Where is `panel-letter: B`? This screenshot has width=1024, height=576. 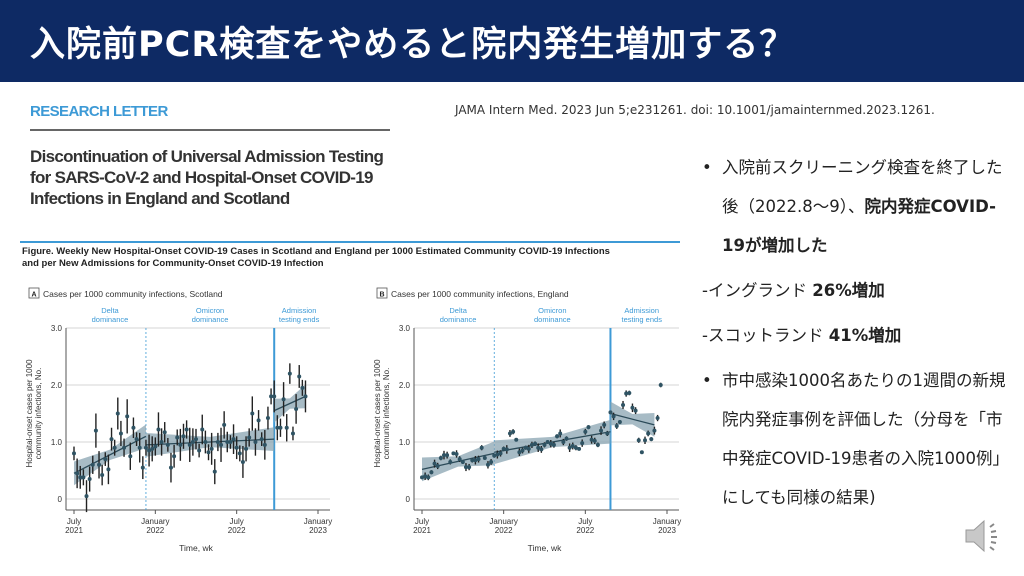
panel-letter: B is located at coordinates (381, 295).